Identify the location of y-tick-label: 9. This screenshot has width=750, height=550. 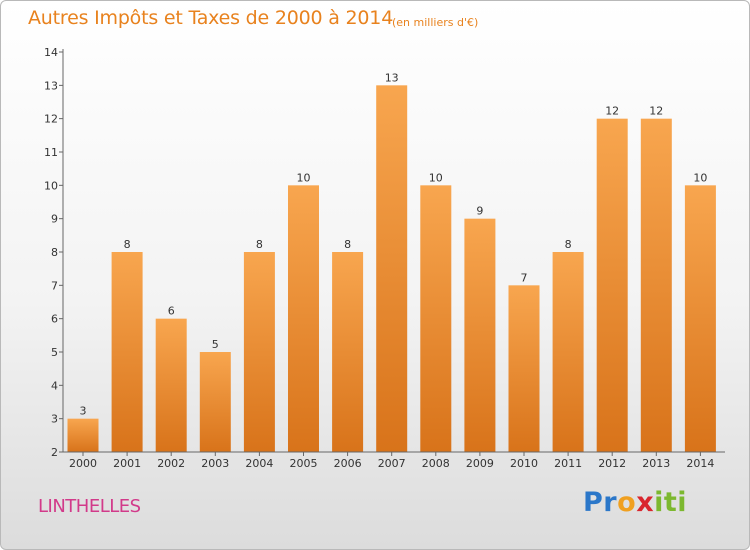
(54, 219).